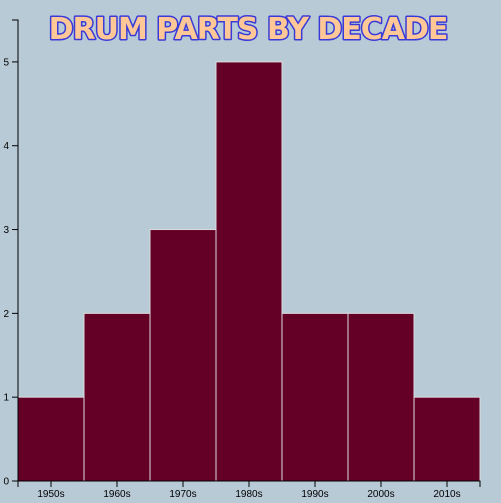 This screenshot has width=501, height=503. What do you see at coordinates (6, 482) in the screenshot?
I see `y-tick-label-0: 0` at bounding box center [6, 482].